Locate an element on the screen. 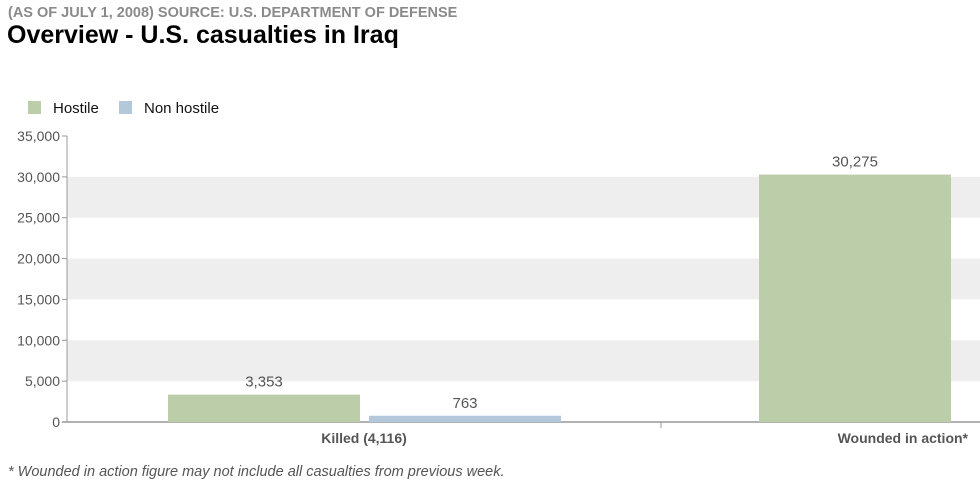 Image resolution: width=980 pixels, height=487 pixels. legend: Hostile Non hostile is located at coordinates (123, 108).